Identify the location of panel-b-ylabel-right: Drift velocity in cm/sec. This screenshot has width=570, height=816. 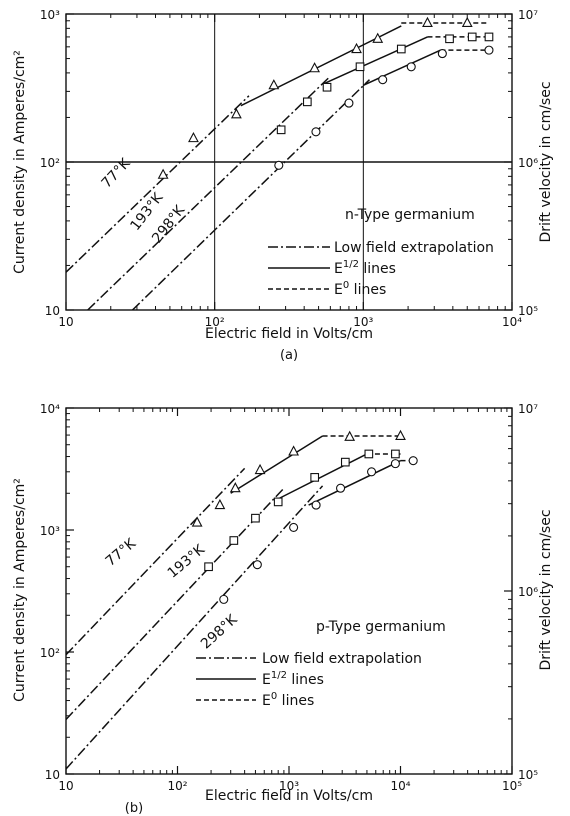
(546, 589).